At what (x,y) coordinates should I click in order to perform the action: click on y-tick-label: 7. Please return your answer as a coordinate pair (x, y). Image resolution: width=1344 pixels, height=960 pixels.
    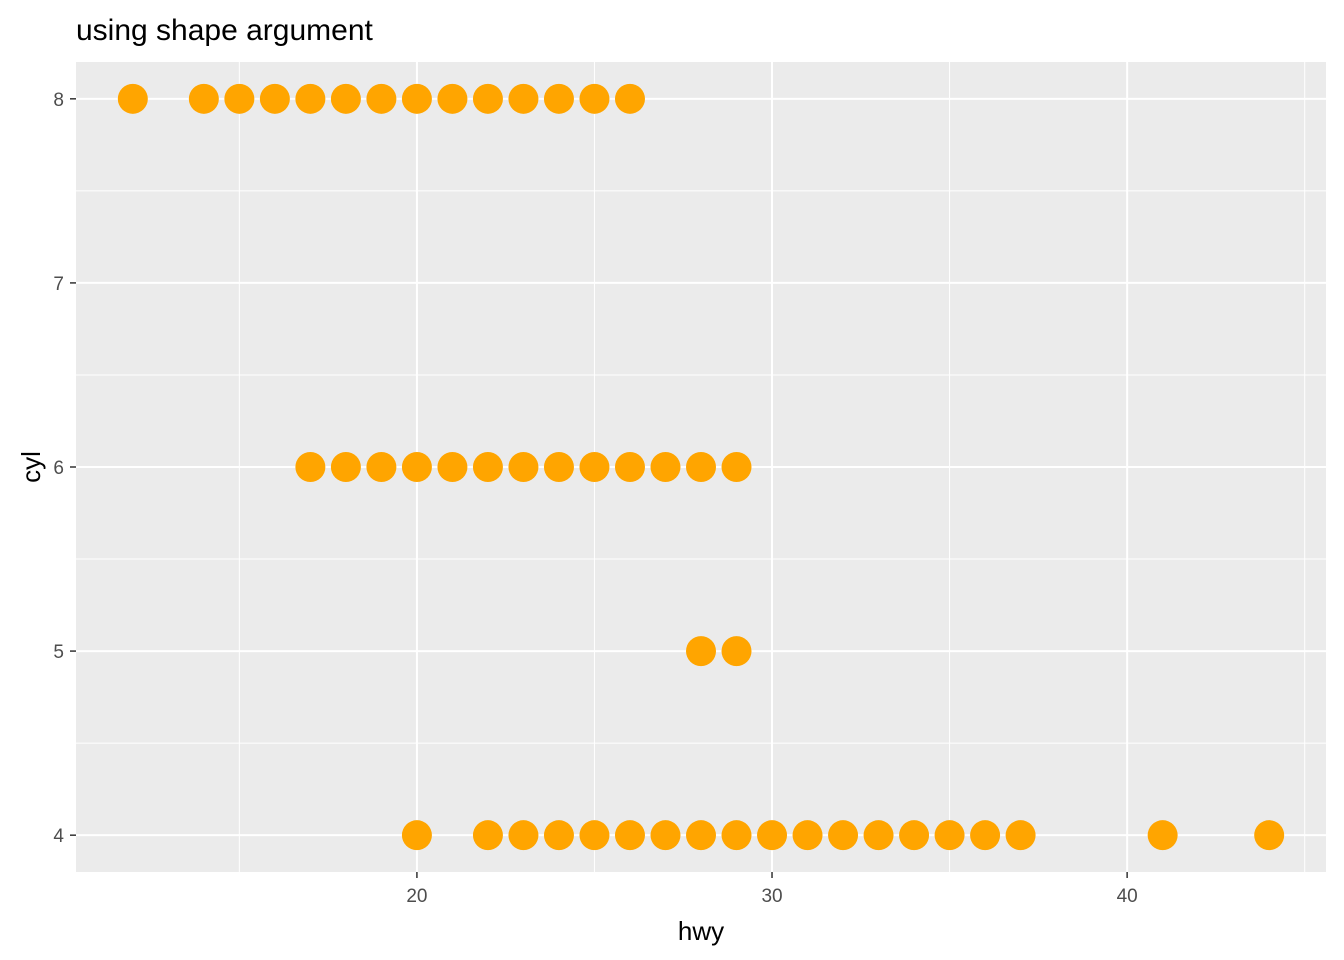
    Looking at the image, I should click on (58, 284).